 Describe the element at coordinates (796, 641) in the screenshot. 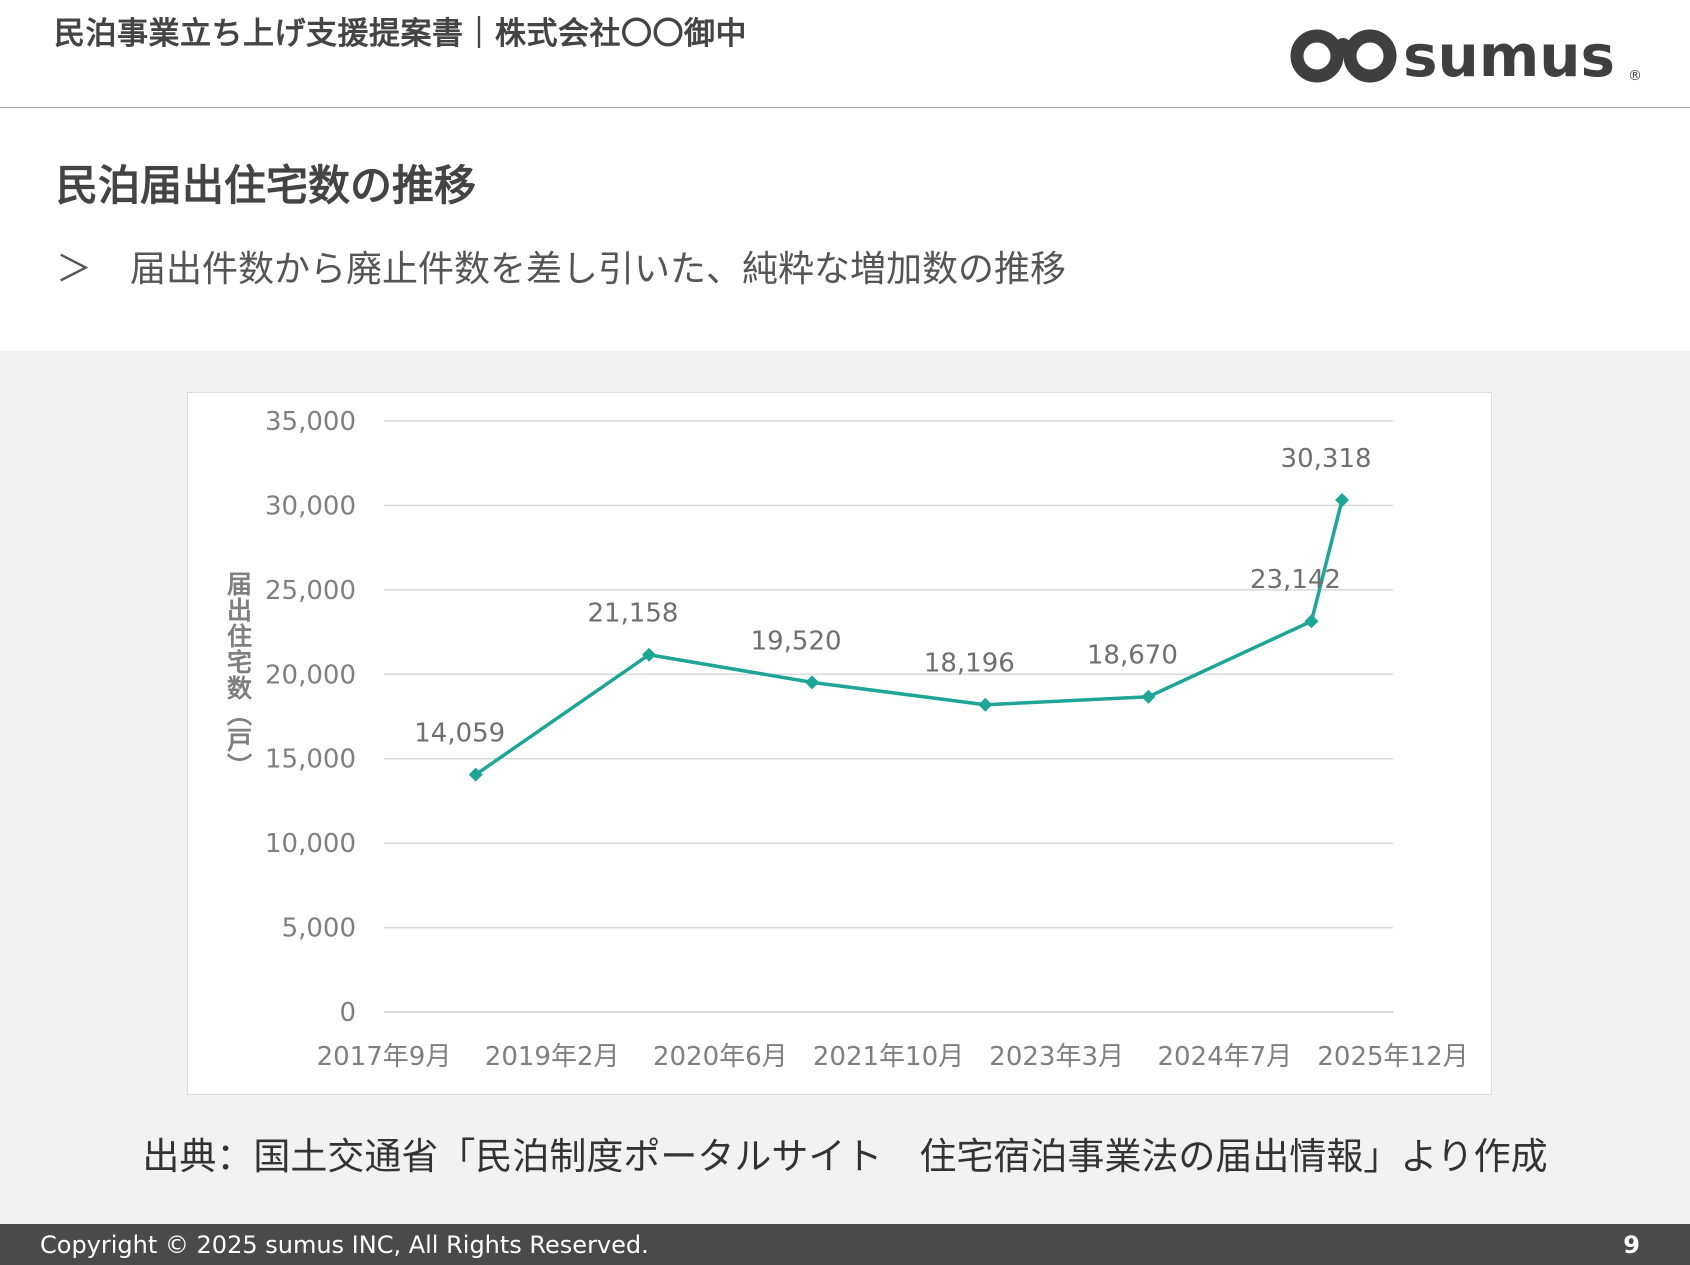

I see `data-label: 19,520` at that location.